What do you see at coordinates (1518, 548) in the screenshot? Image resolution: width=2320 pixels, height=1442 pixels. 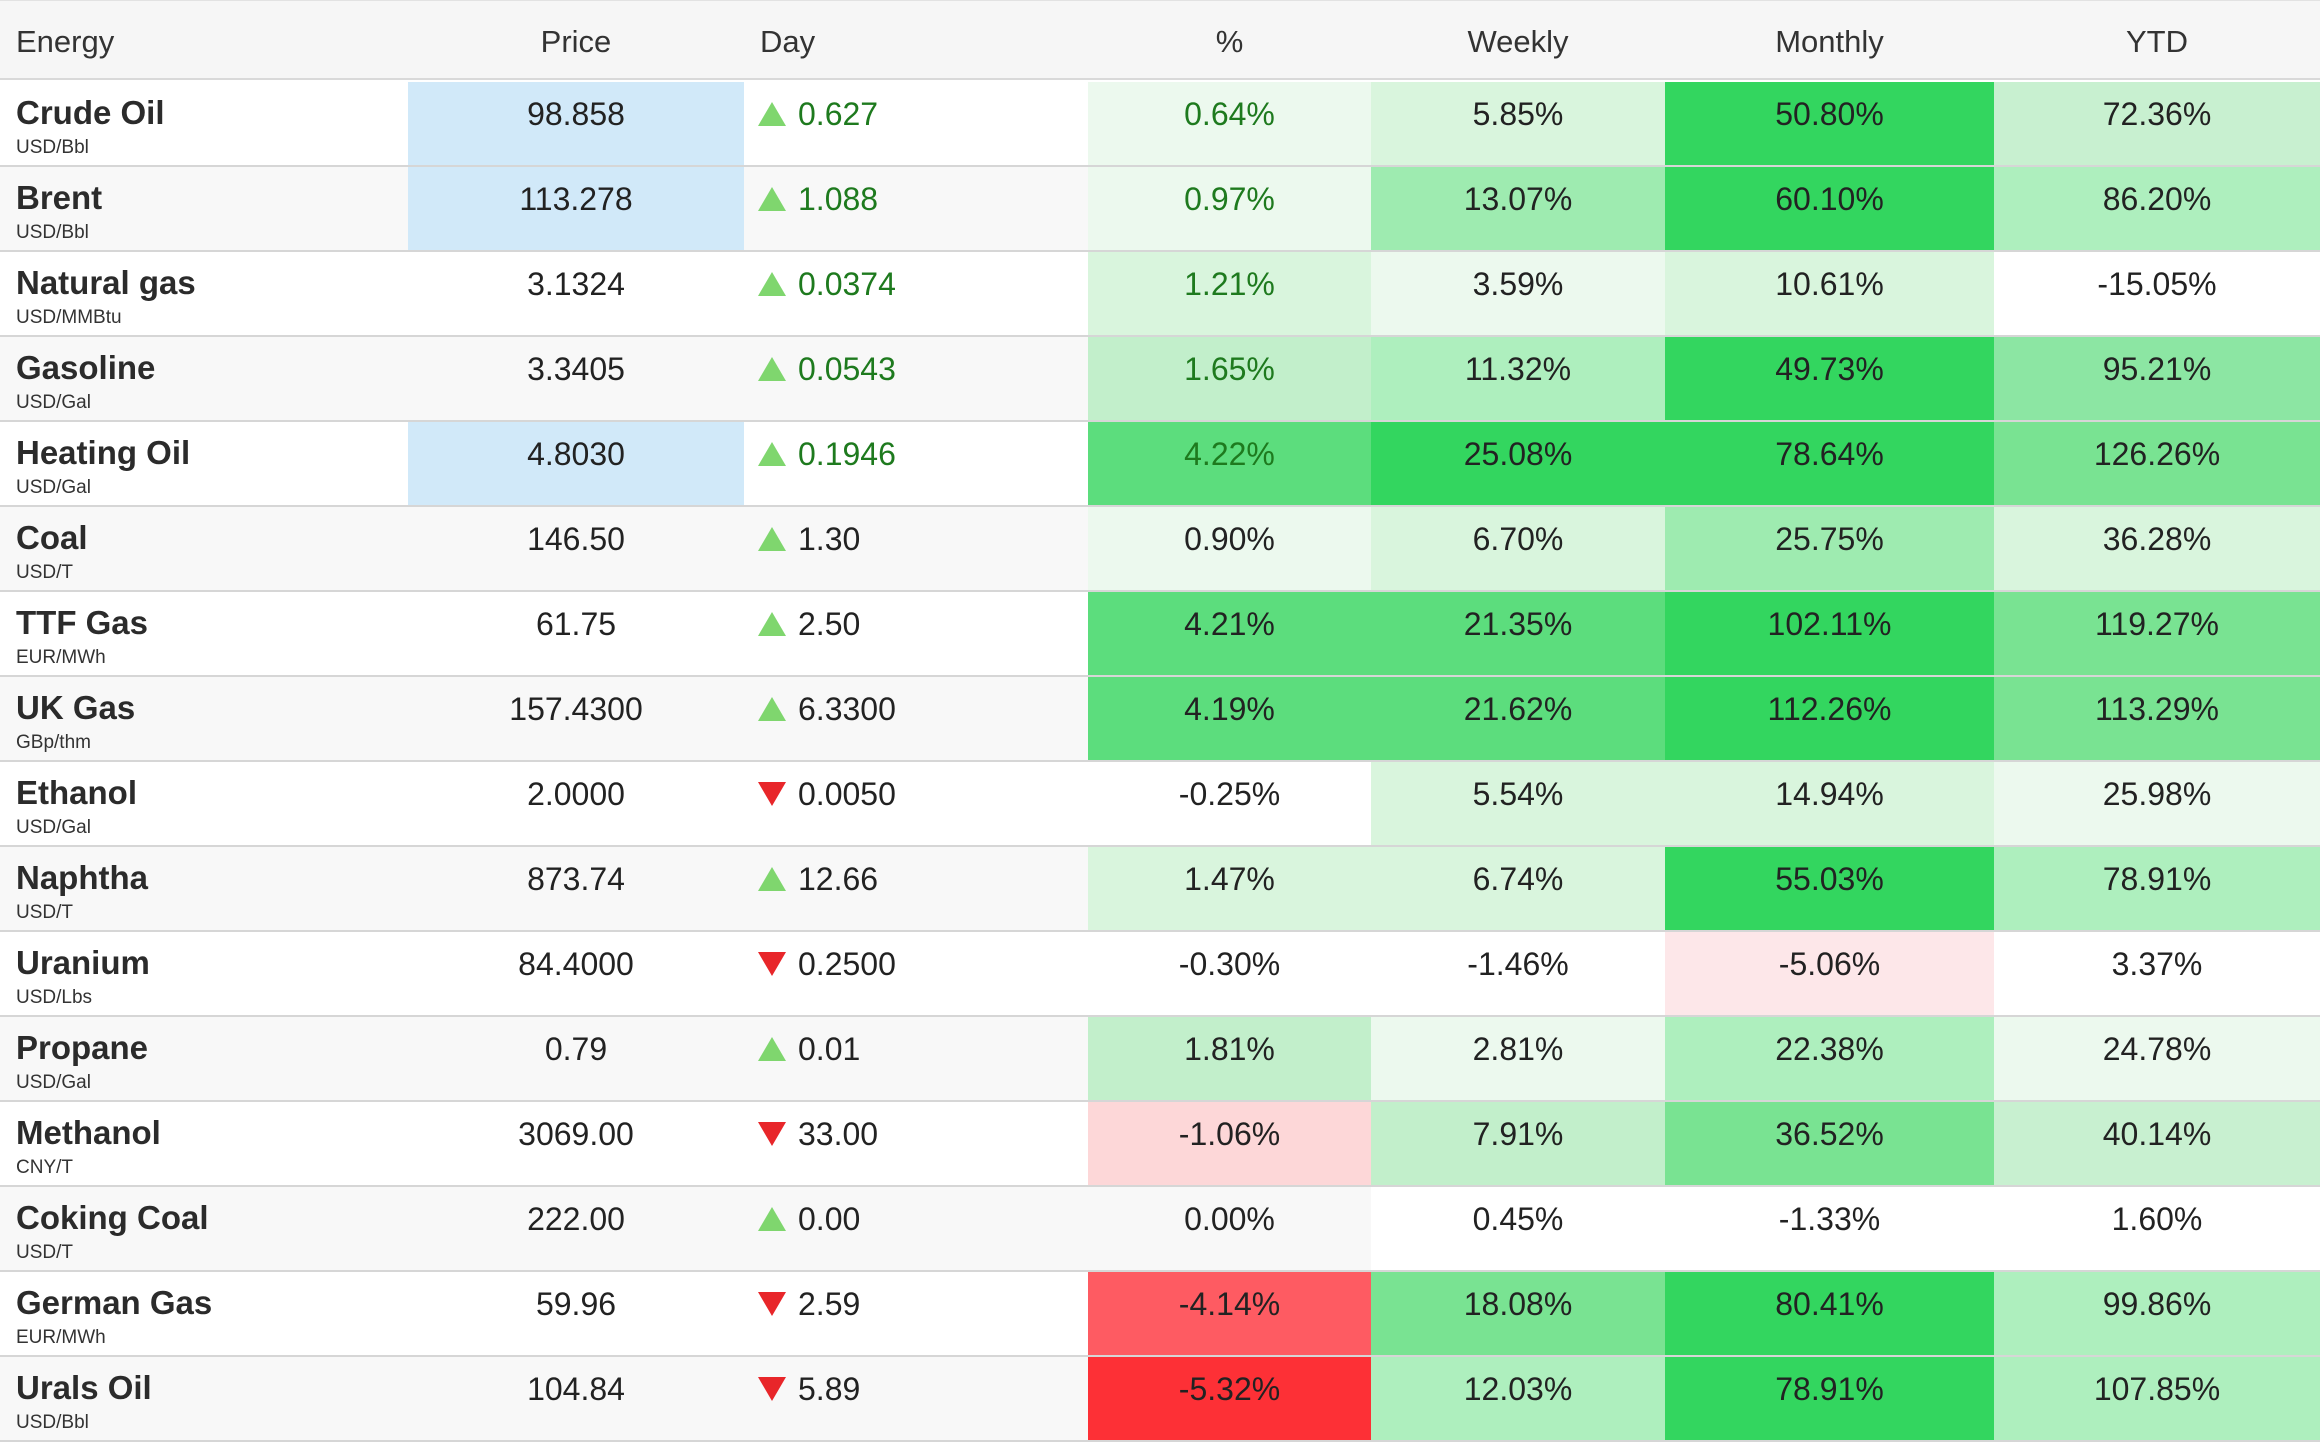 I see `weekly-change-cell: 6.70%` at bounding box center [1518, 548].